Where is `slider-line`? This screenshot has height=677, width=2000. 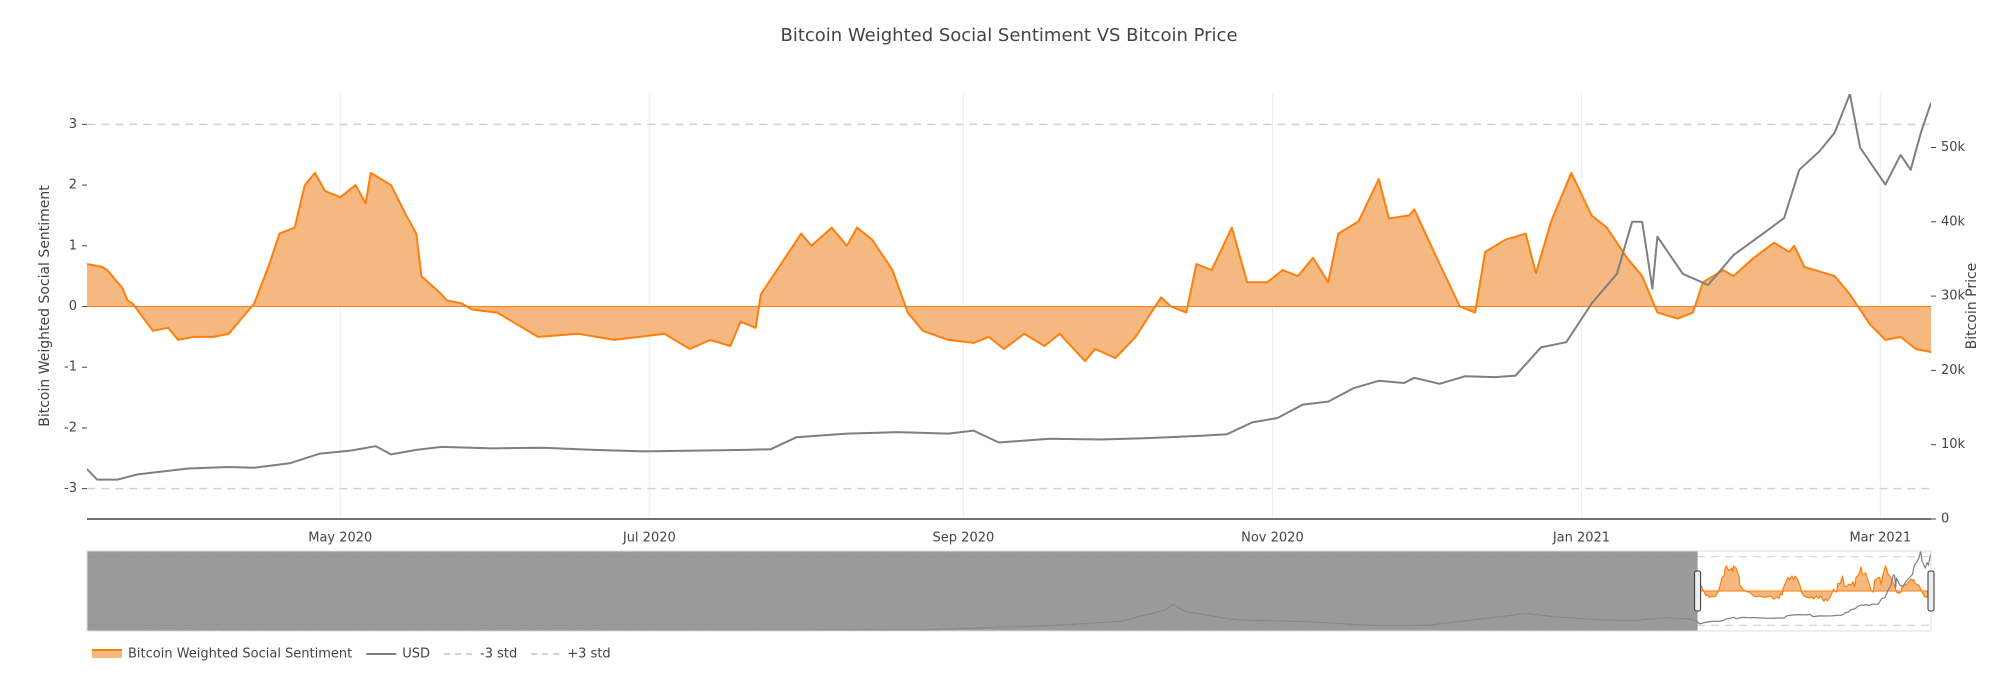 slider-line is located at coordinates (1814, 583).